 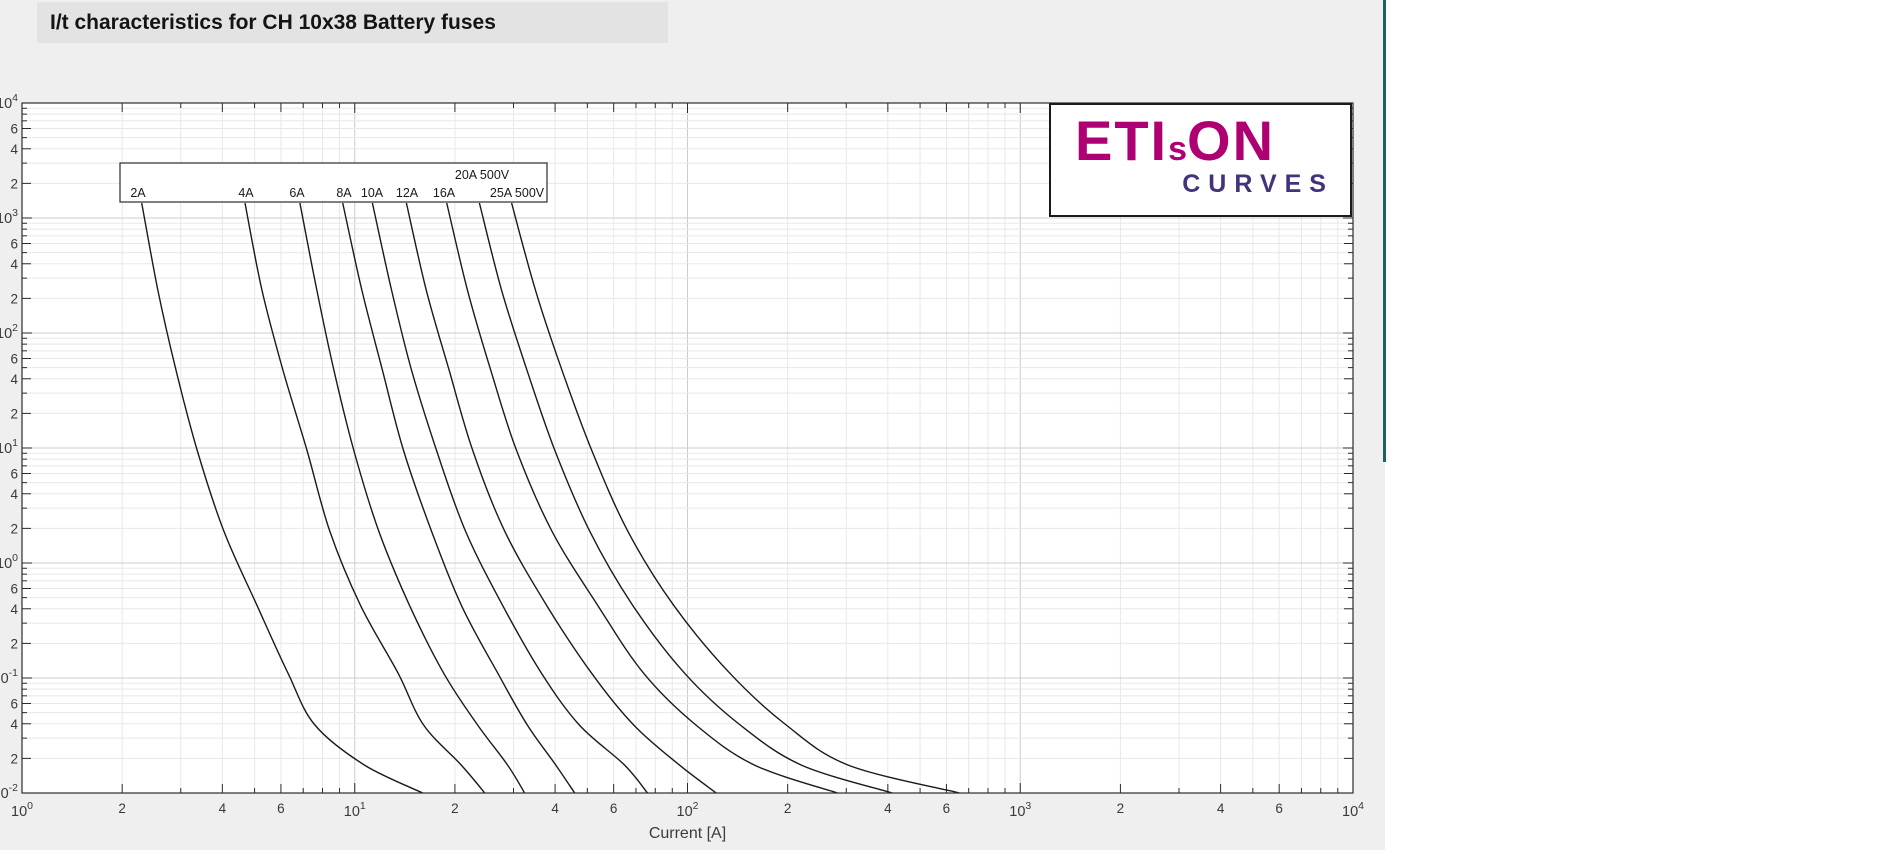 I want to click on curve-2A, so click(x=282, y=498).